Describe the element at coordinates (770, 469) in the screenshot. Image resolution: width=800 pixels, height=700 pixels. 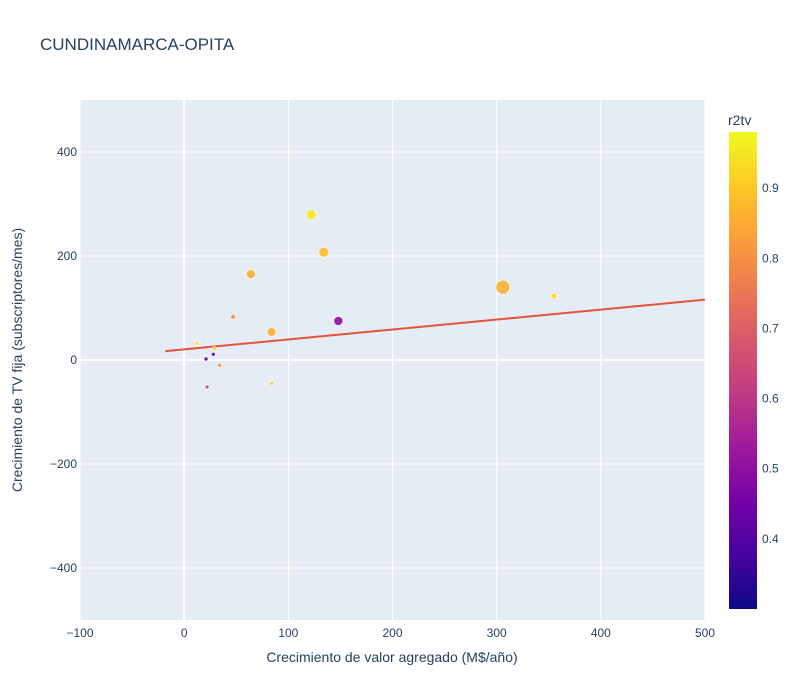
I see `colorbar-tick-label: 0.5` at that location.